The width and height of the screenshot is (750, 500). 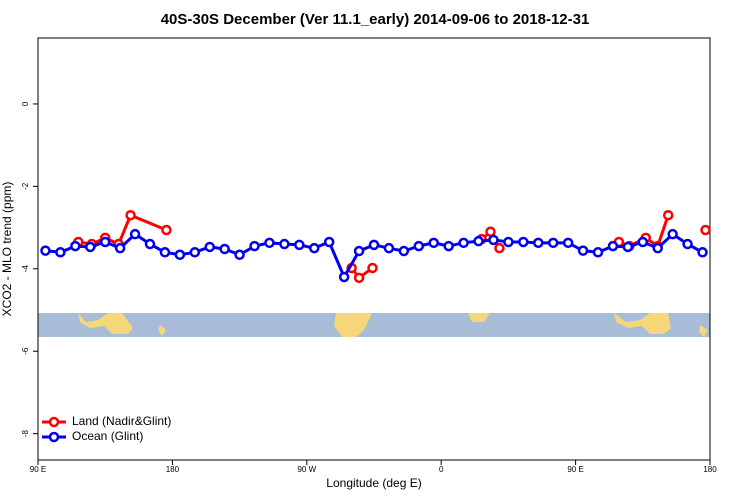 What do you see at coordinates (121, 421) in the screenshot?
I see `legend-label: Land (Nadir&Glint)` at bounding box center [121, 421].